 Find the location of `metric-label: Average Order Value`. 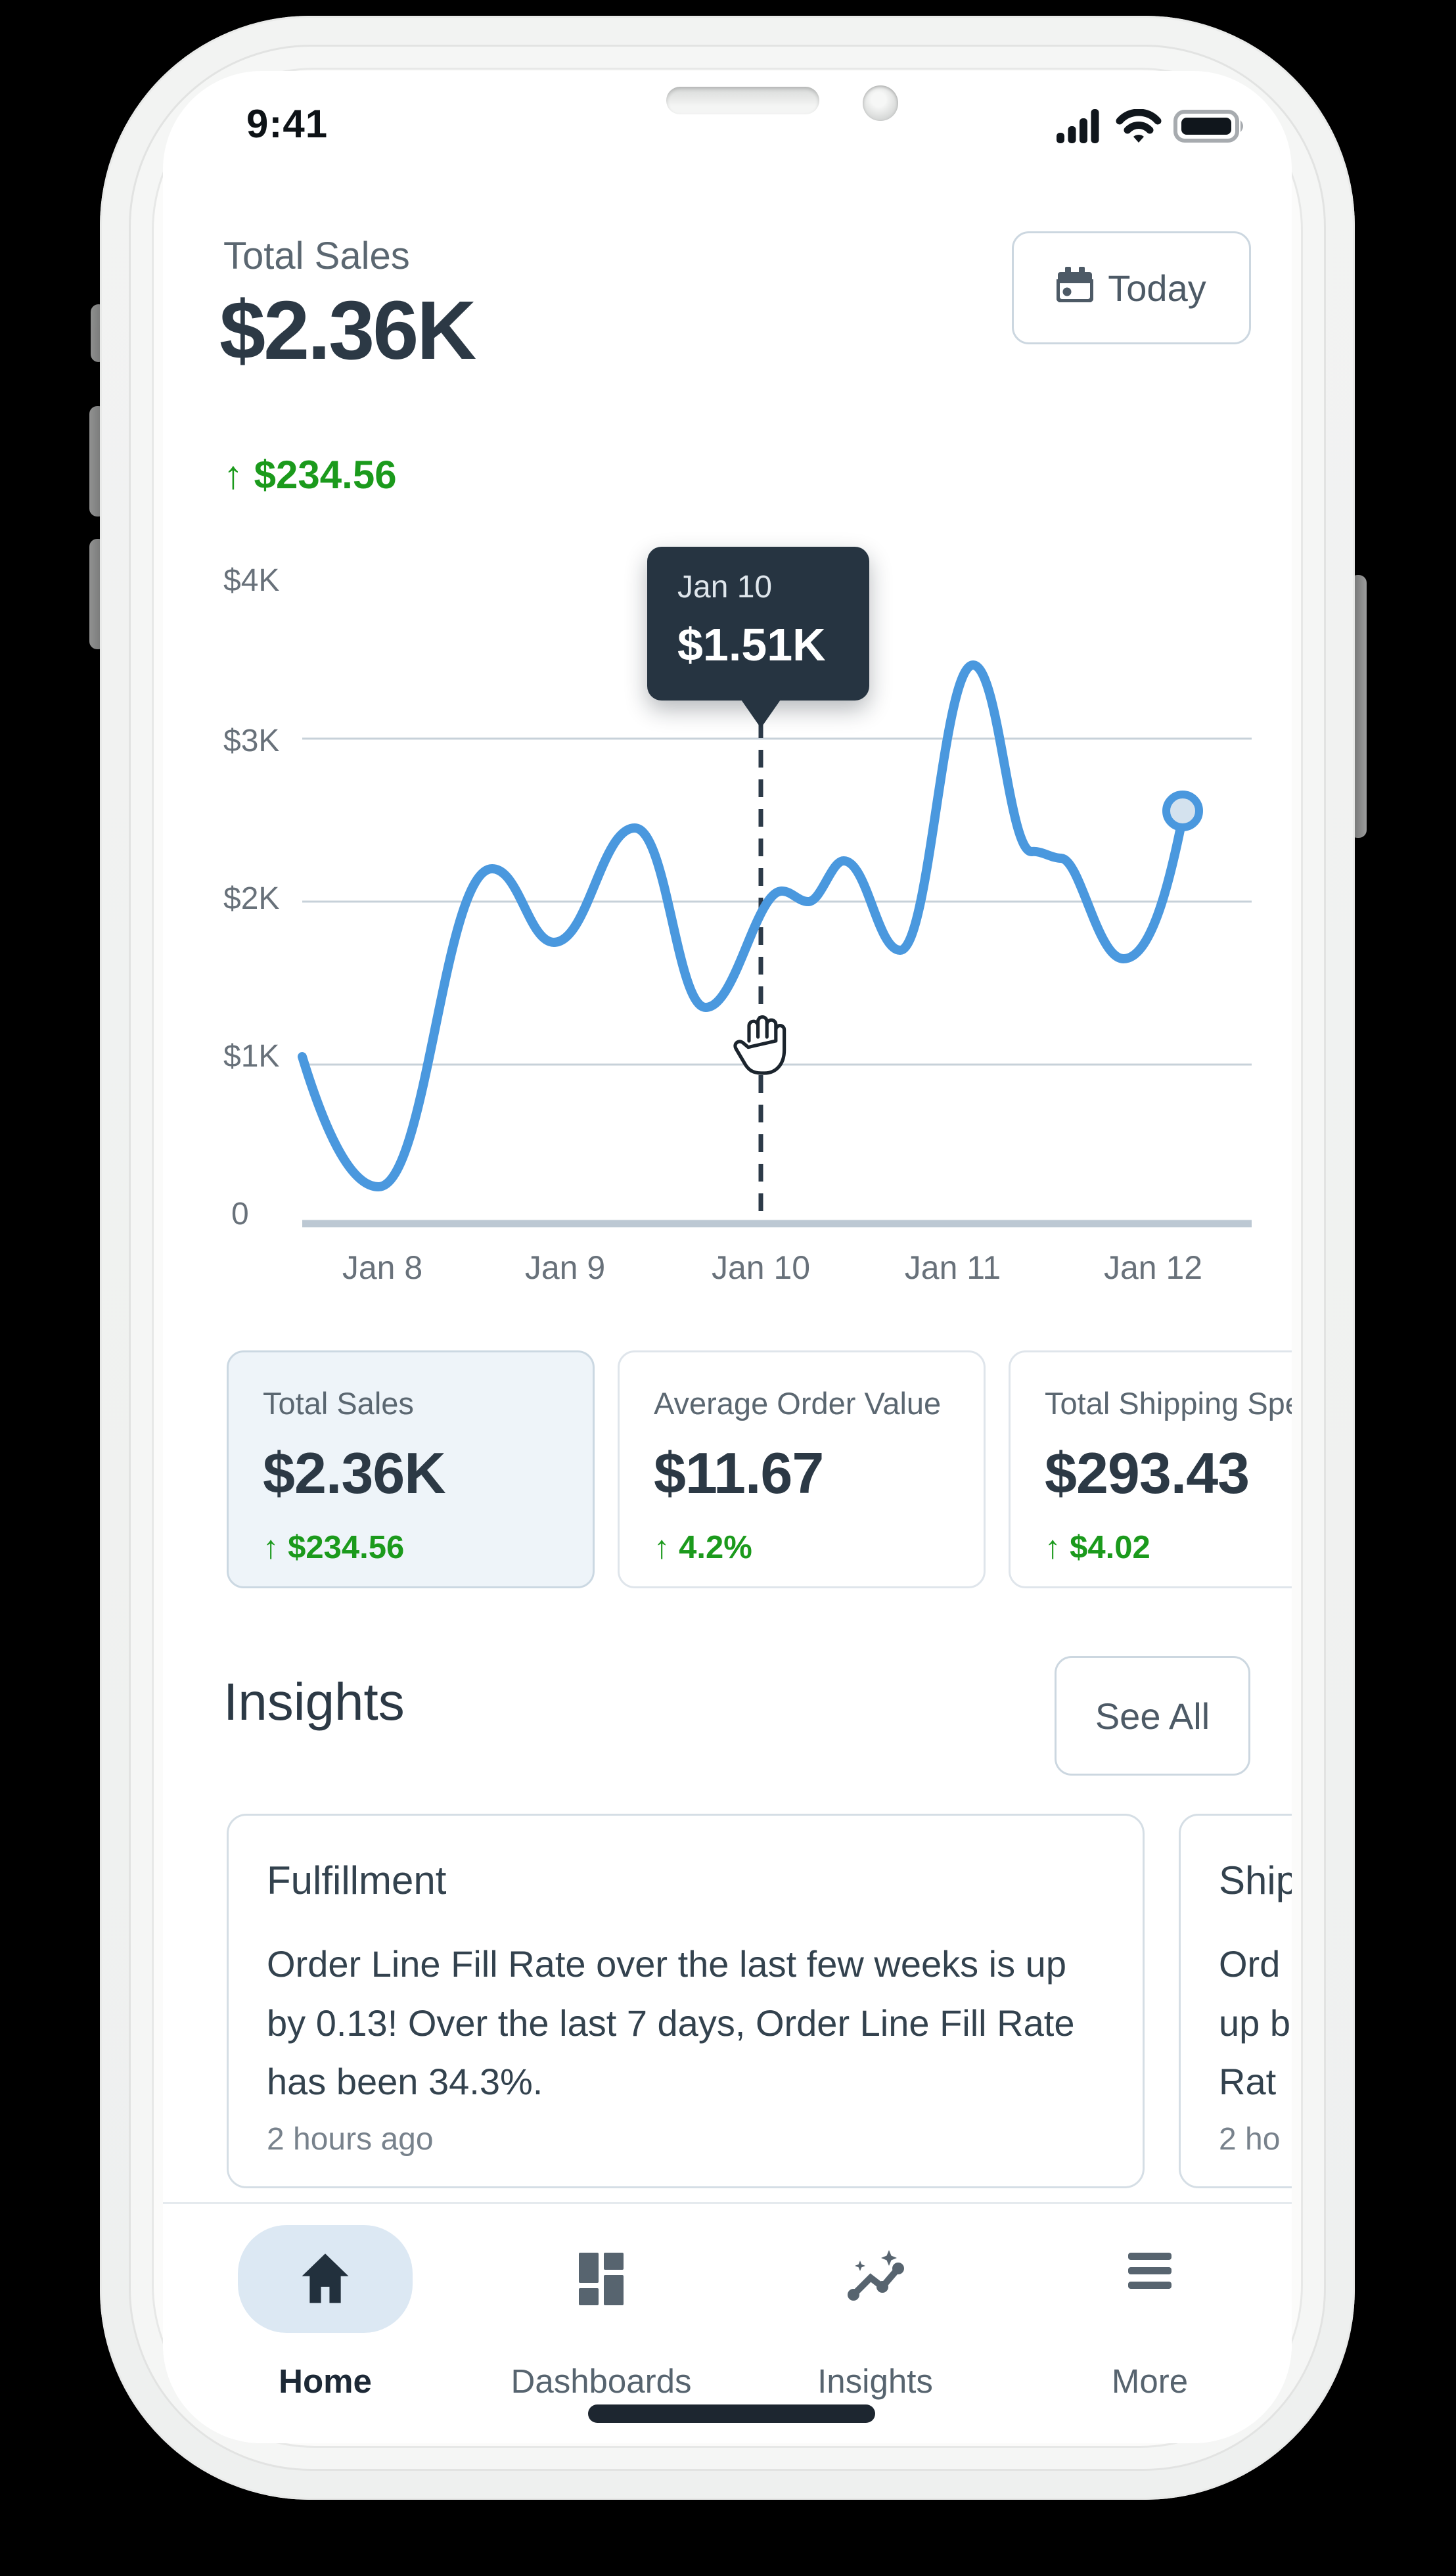

metric-label: Average Order Value is located at coordinates (798, 1403).